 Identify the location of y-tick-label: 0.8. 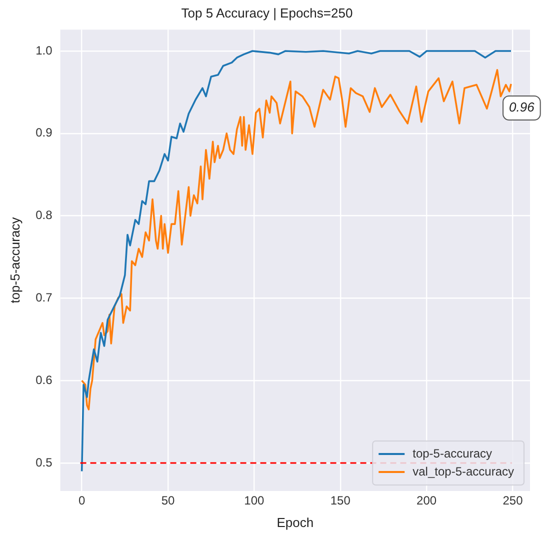
(44, 215).